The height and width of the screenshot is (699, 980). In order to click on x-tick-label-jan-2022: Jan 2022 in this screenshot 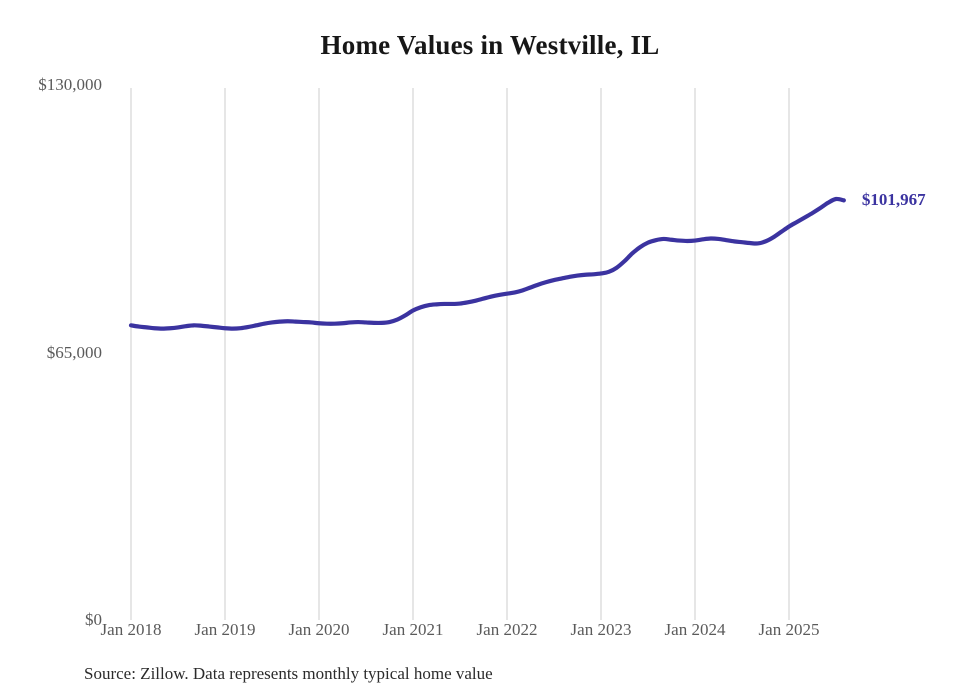, I will do `click(507, 629)`.